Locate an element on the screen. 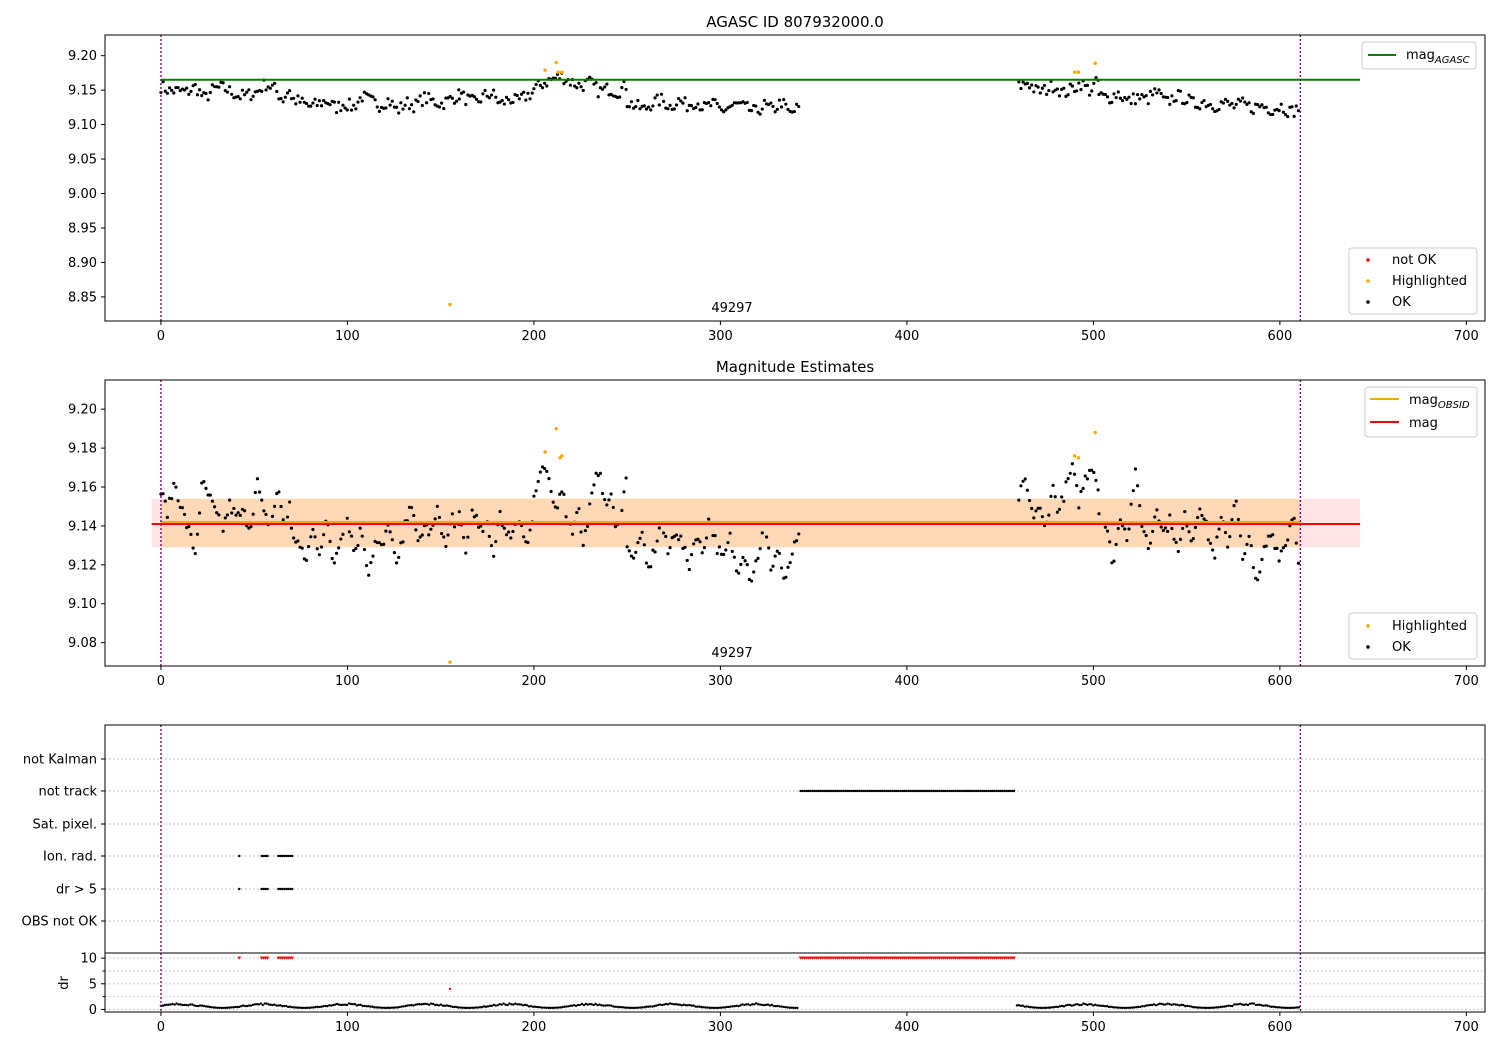 The image size is (1500, 1050). agasc-ytick-label: 9.15 is located at coordinates (82, 91).